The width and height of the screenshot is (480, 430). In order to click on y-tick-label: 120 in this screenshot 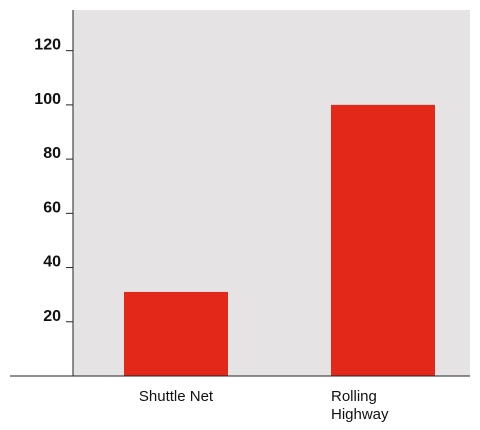, I will do `click(47, 45)`.